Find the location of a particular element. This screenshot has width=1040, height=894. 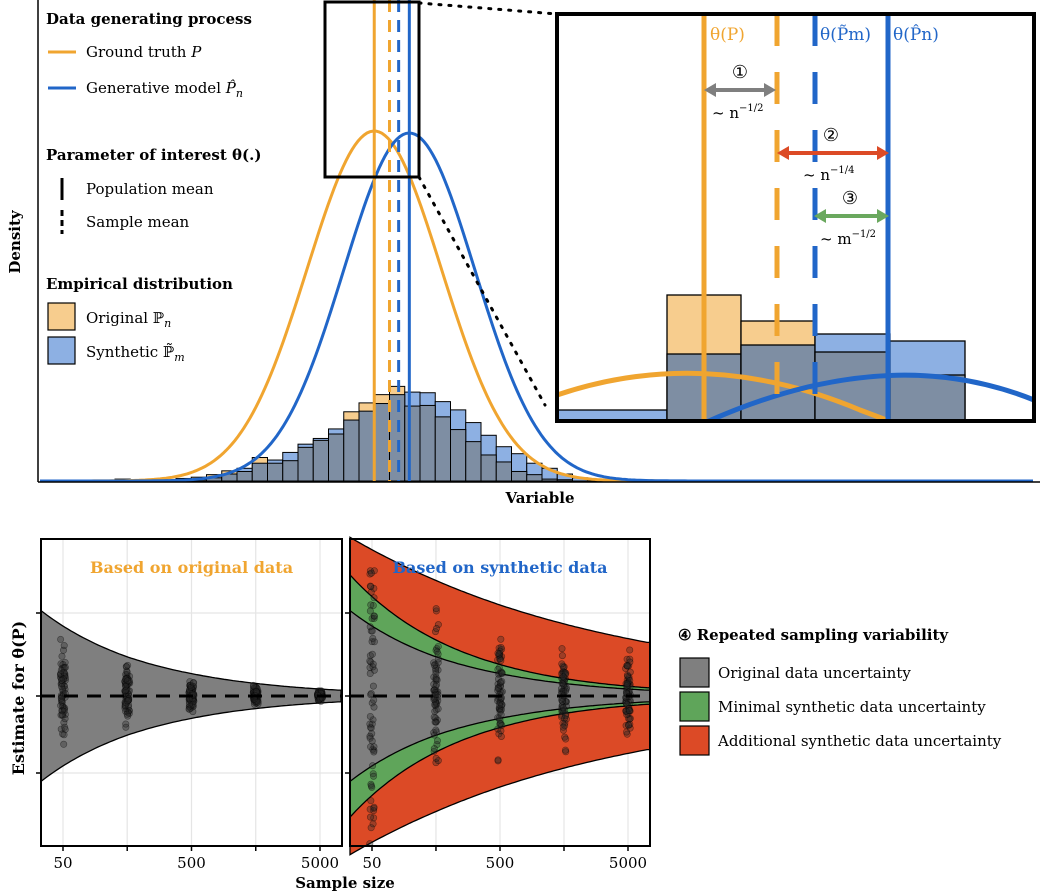

panel-original: 50 500 5000 Based on original data is located at coordinates (189, 705).